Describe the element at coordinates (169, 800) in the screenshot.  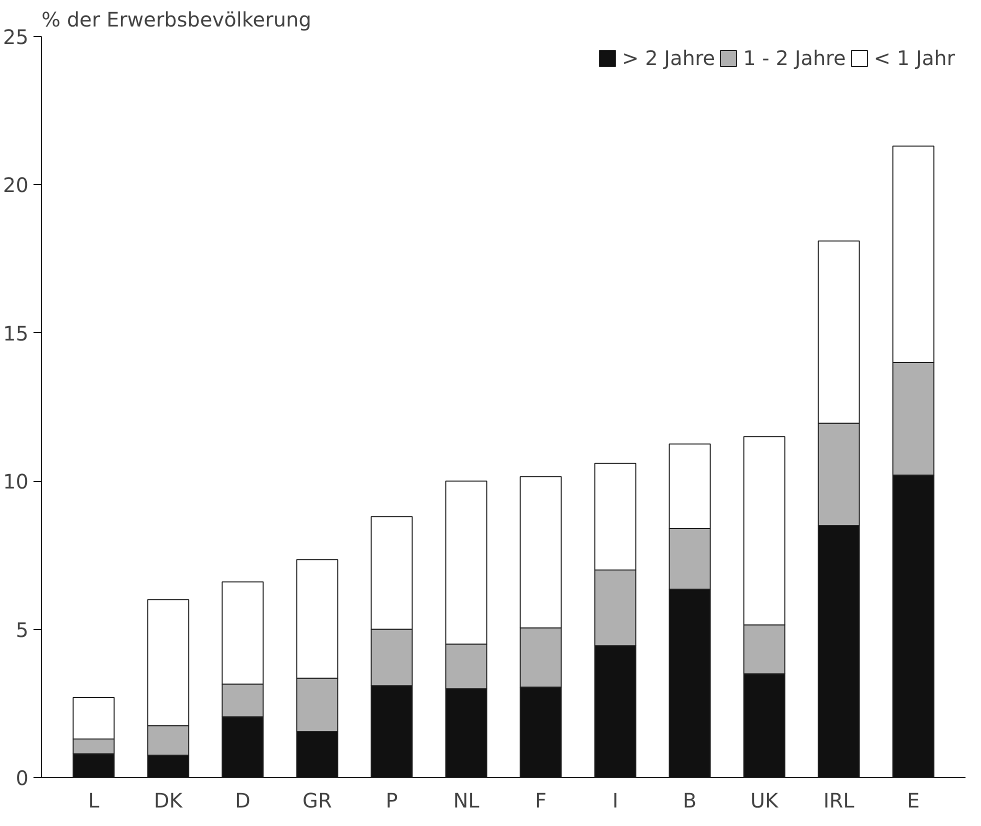
I see `x-tick-label: DK` at that location.